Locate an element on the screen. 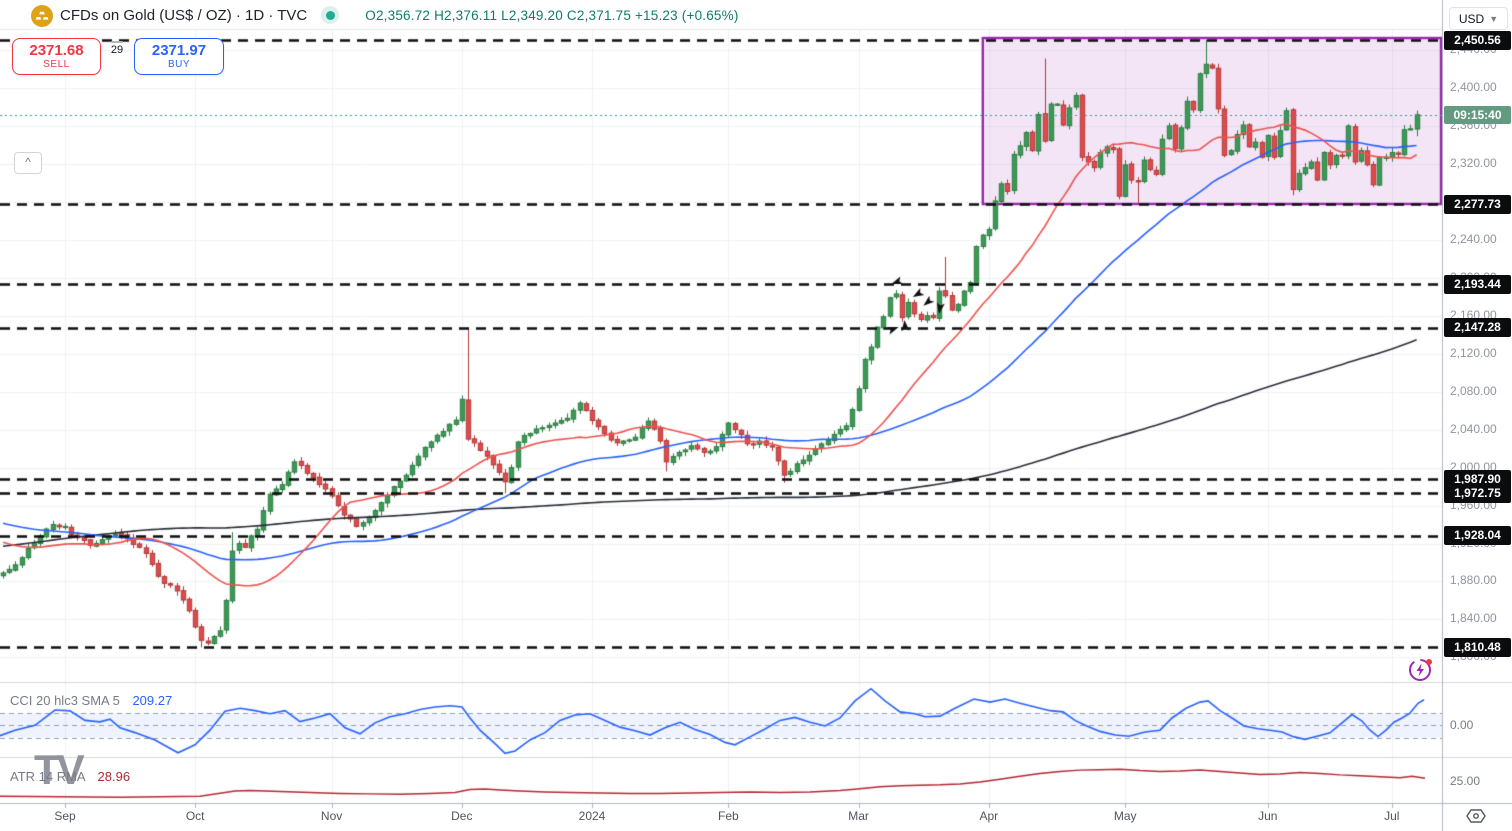 The width and height of the screenshot is (1512, 831). cci-axis-label: 0.00 is located at coordinates (1462, 725).